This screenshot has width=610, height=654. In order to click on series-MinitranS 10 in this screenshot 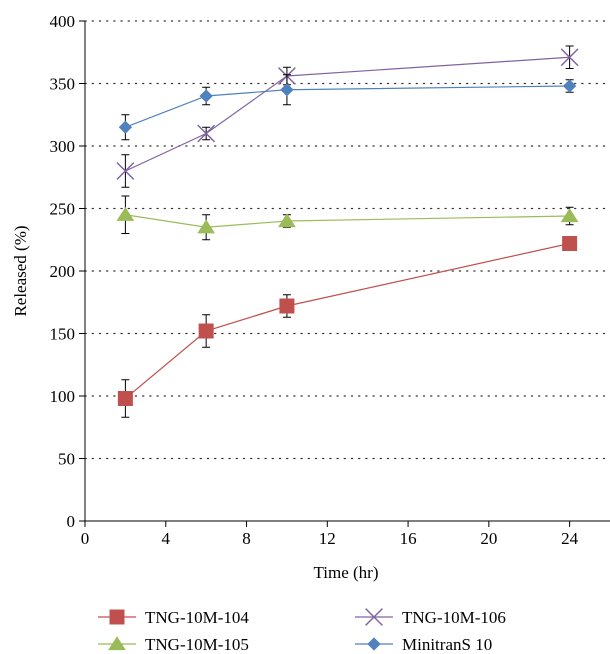, I will do `click(347, 107)`.